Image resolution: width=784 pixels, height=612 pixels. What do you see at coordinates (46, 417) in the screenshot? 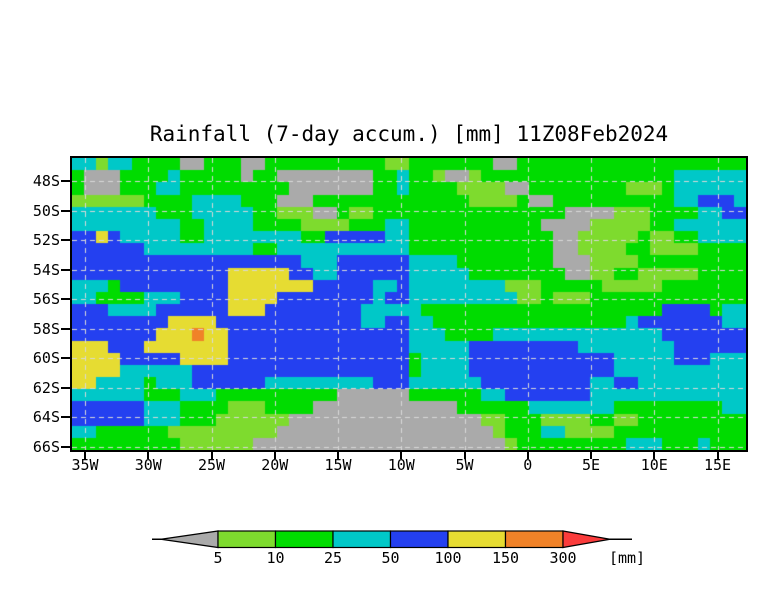
I see `lat-tick-label: 64S` at bounding box center [46, 417].